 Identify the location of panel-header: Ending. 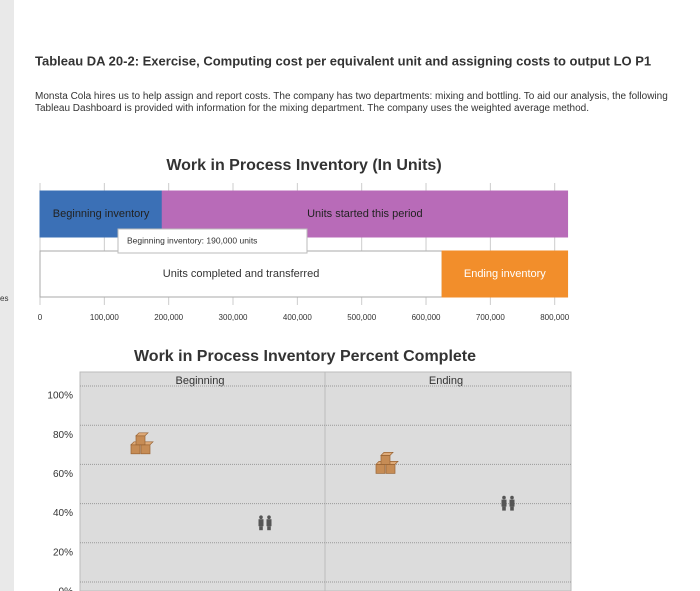
(446, 381).